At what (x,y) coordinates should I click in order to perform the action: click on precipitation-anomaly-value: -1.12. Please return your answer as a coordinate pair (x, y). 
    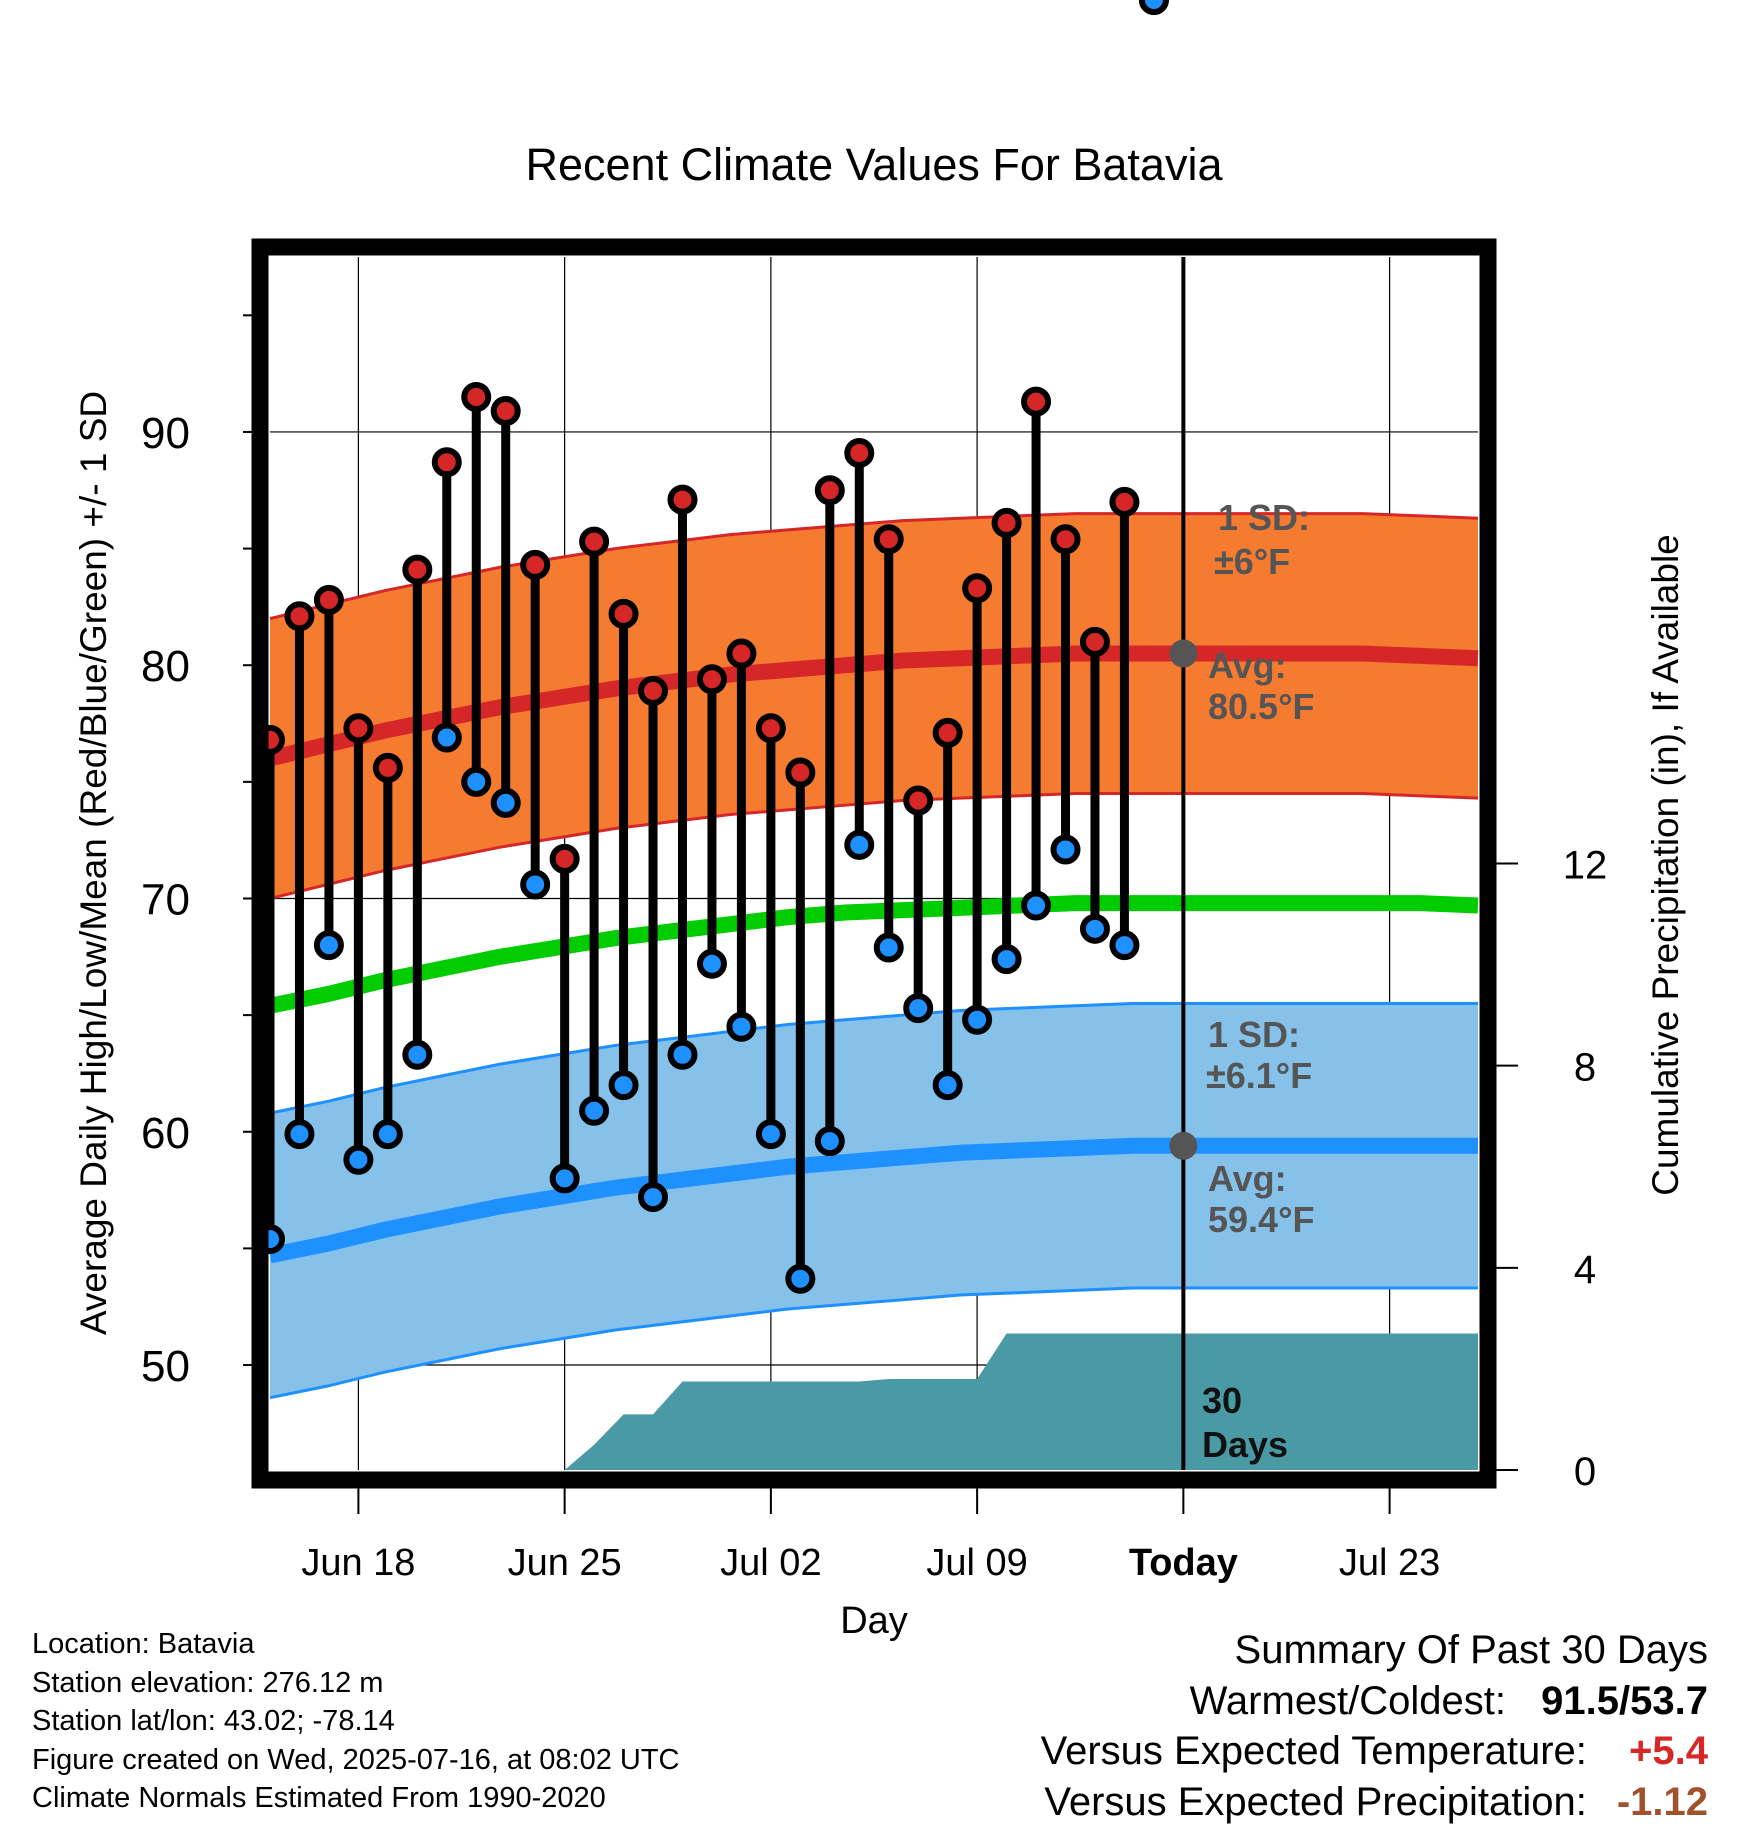
    Looking at the image, I should click on (1662, 1801).